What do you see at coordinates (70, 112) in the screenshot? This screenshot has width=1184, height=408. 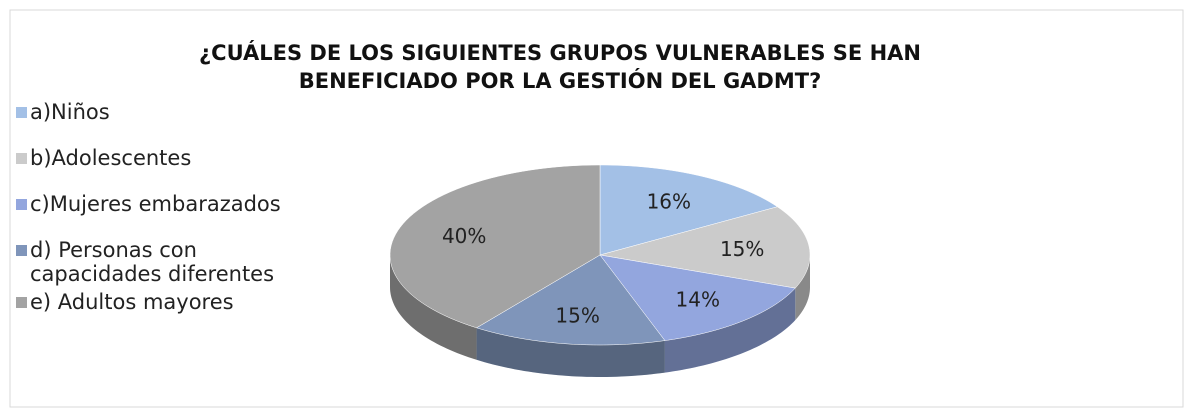 I see `legend-label: a)Niños` at bounding box center [70, 112].